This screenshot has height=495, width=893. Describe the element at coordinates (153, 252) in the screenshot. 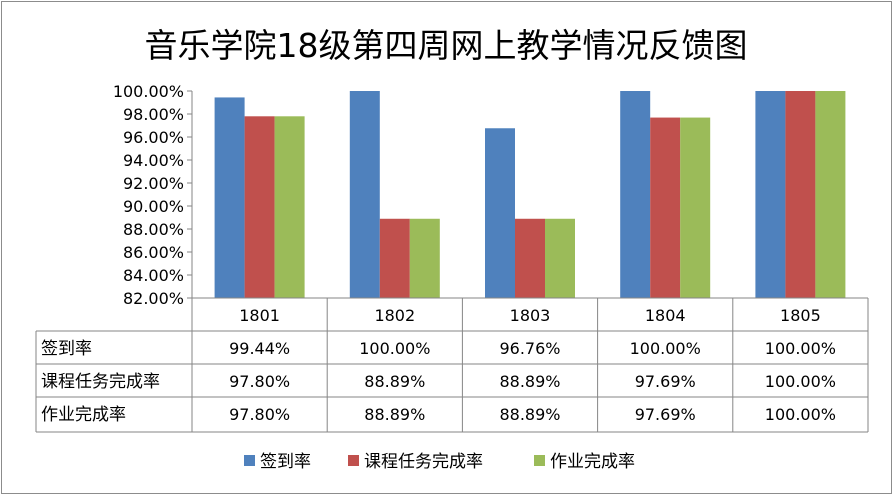

I see `y-tick-label: 86.00%` at that location.